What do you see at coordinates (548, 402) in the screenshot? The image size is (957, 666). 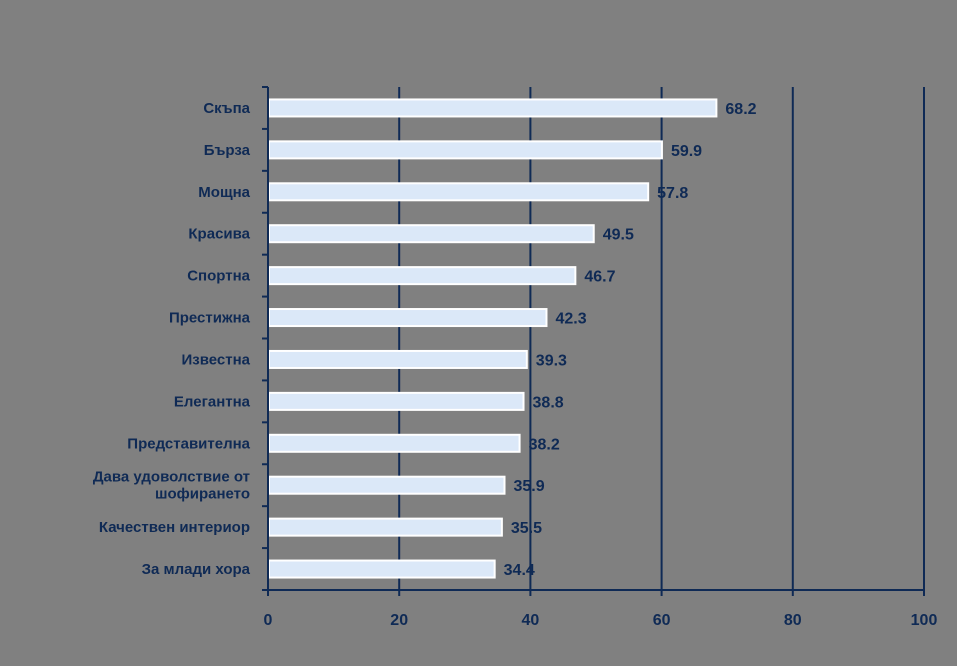 I see `data-label: 38.8` at bounding box center [548, 402].